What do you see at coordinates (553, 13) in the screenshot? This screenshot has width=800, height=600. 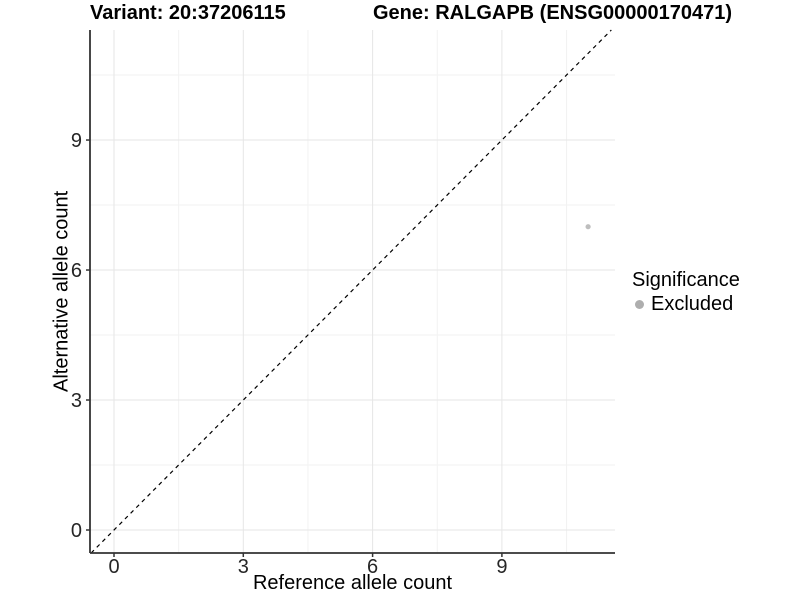 I see `gene-title: Gene: RALGAPB (ENSG00000170471)` at bounding box center [553, 13].